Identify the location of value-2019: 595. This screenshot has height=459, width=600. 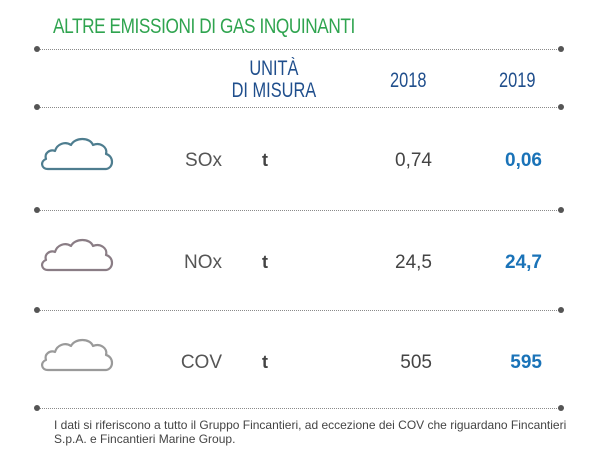
(526, 362).